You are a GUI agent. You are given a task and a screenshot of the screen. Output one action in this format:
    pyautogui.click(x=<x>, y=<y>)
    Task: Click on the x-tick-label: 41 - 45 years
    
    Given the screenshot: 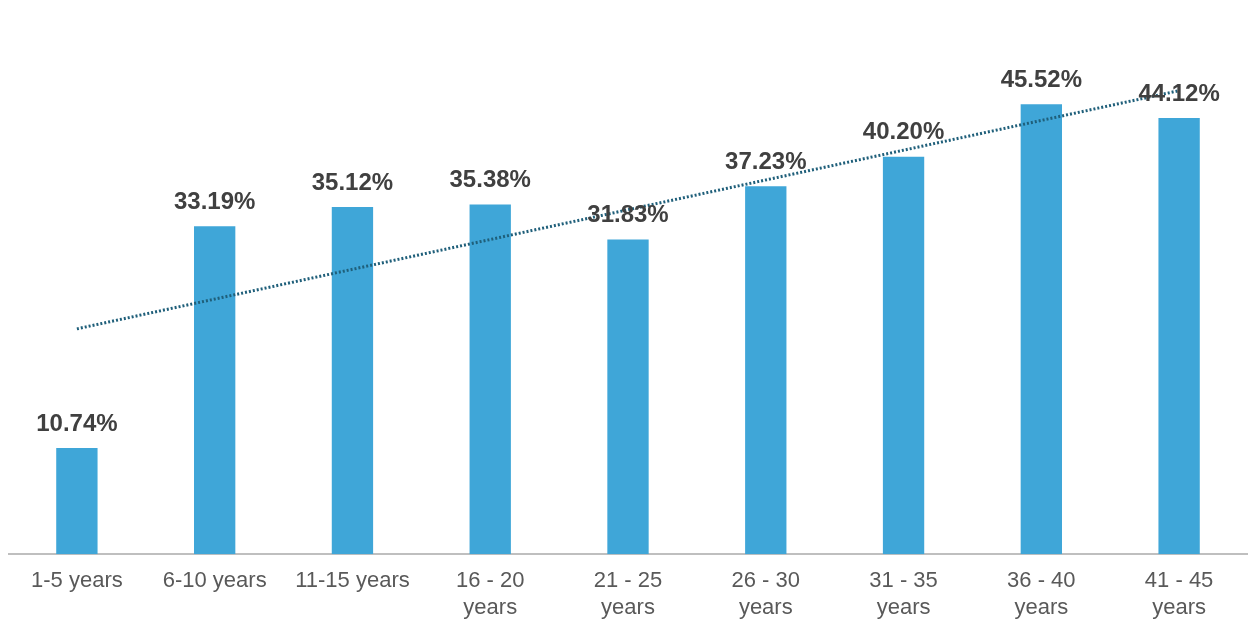 What is the action you would take?
    pyautogui.click(x=1179, y=593)
    